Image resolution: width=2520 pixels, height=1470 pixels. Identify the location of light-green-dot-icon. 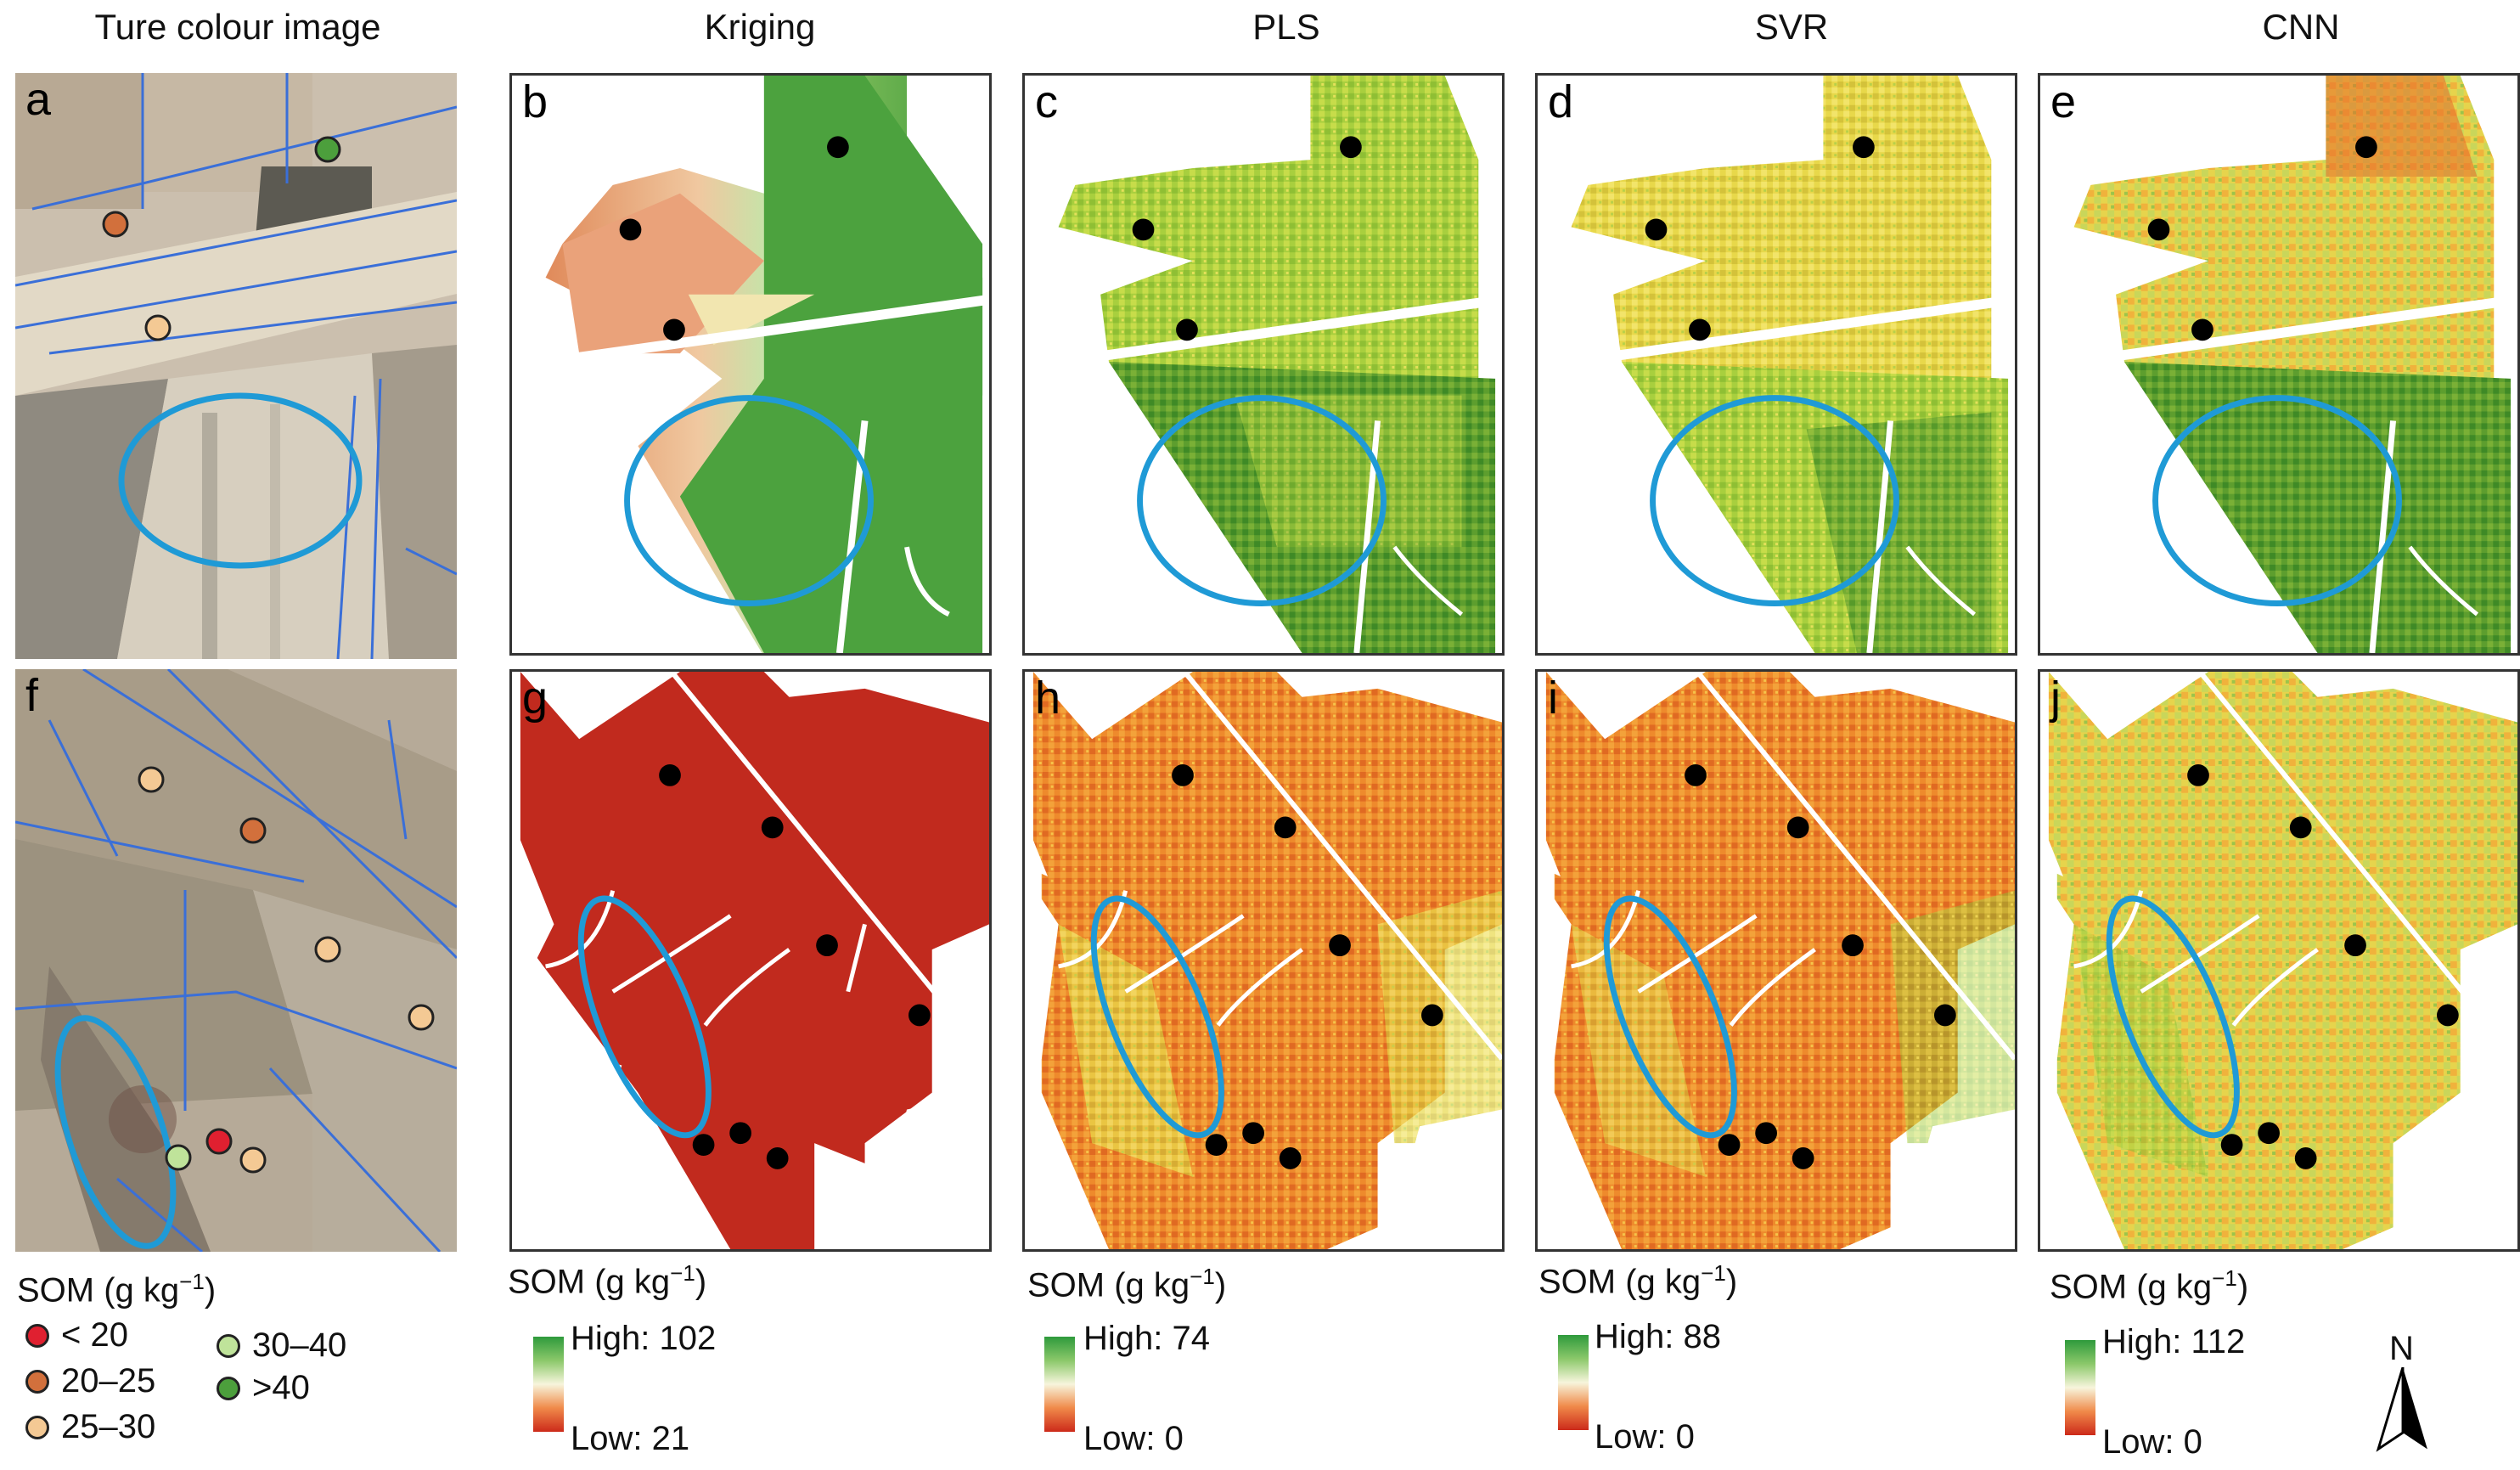
(228, 1345).